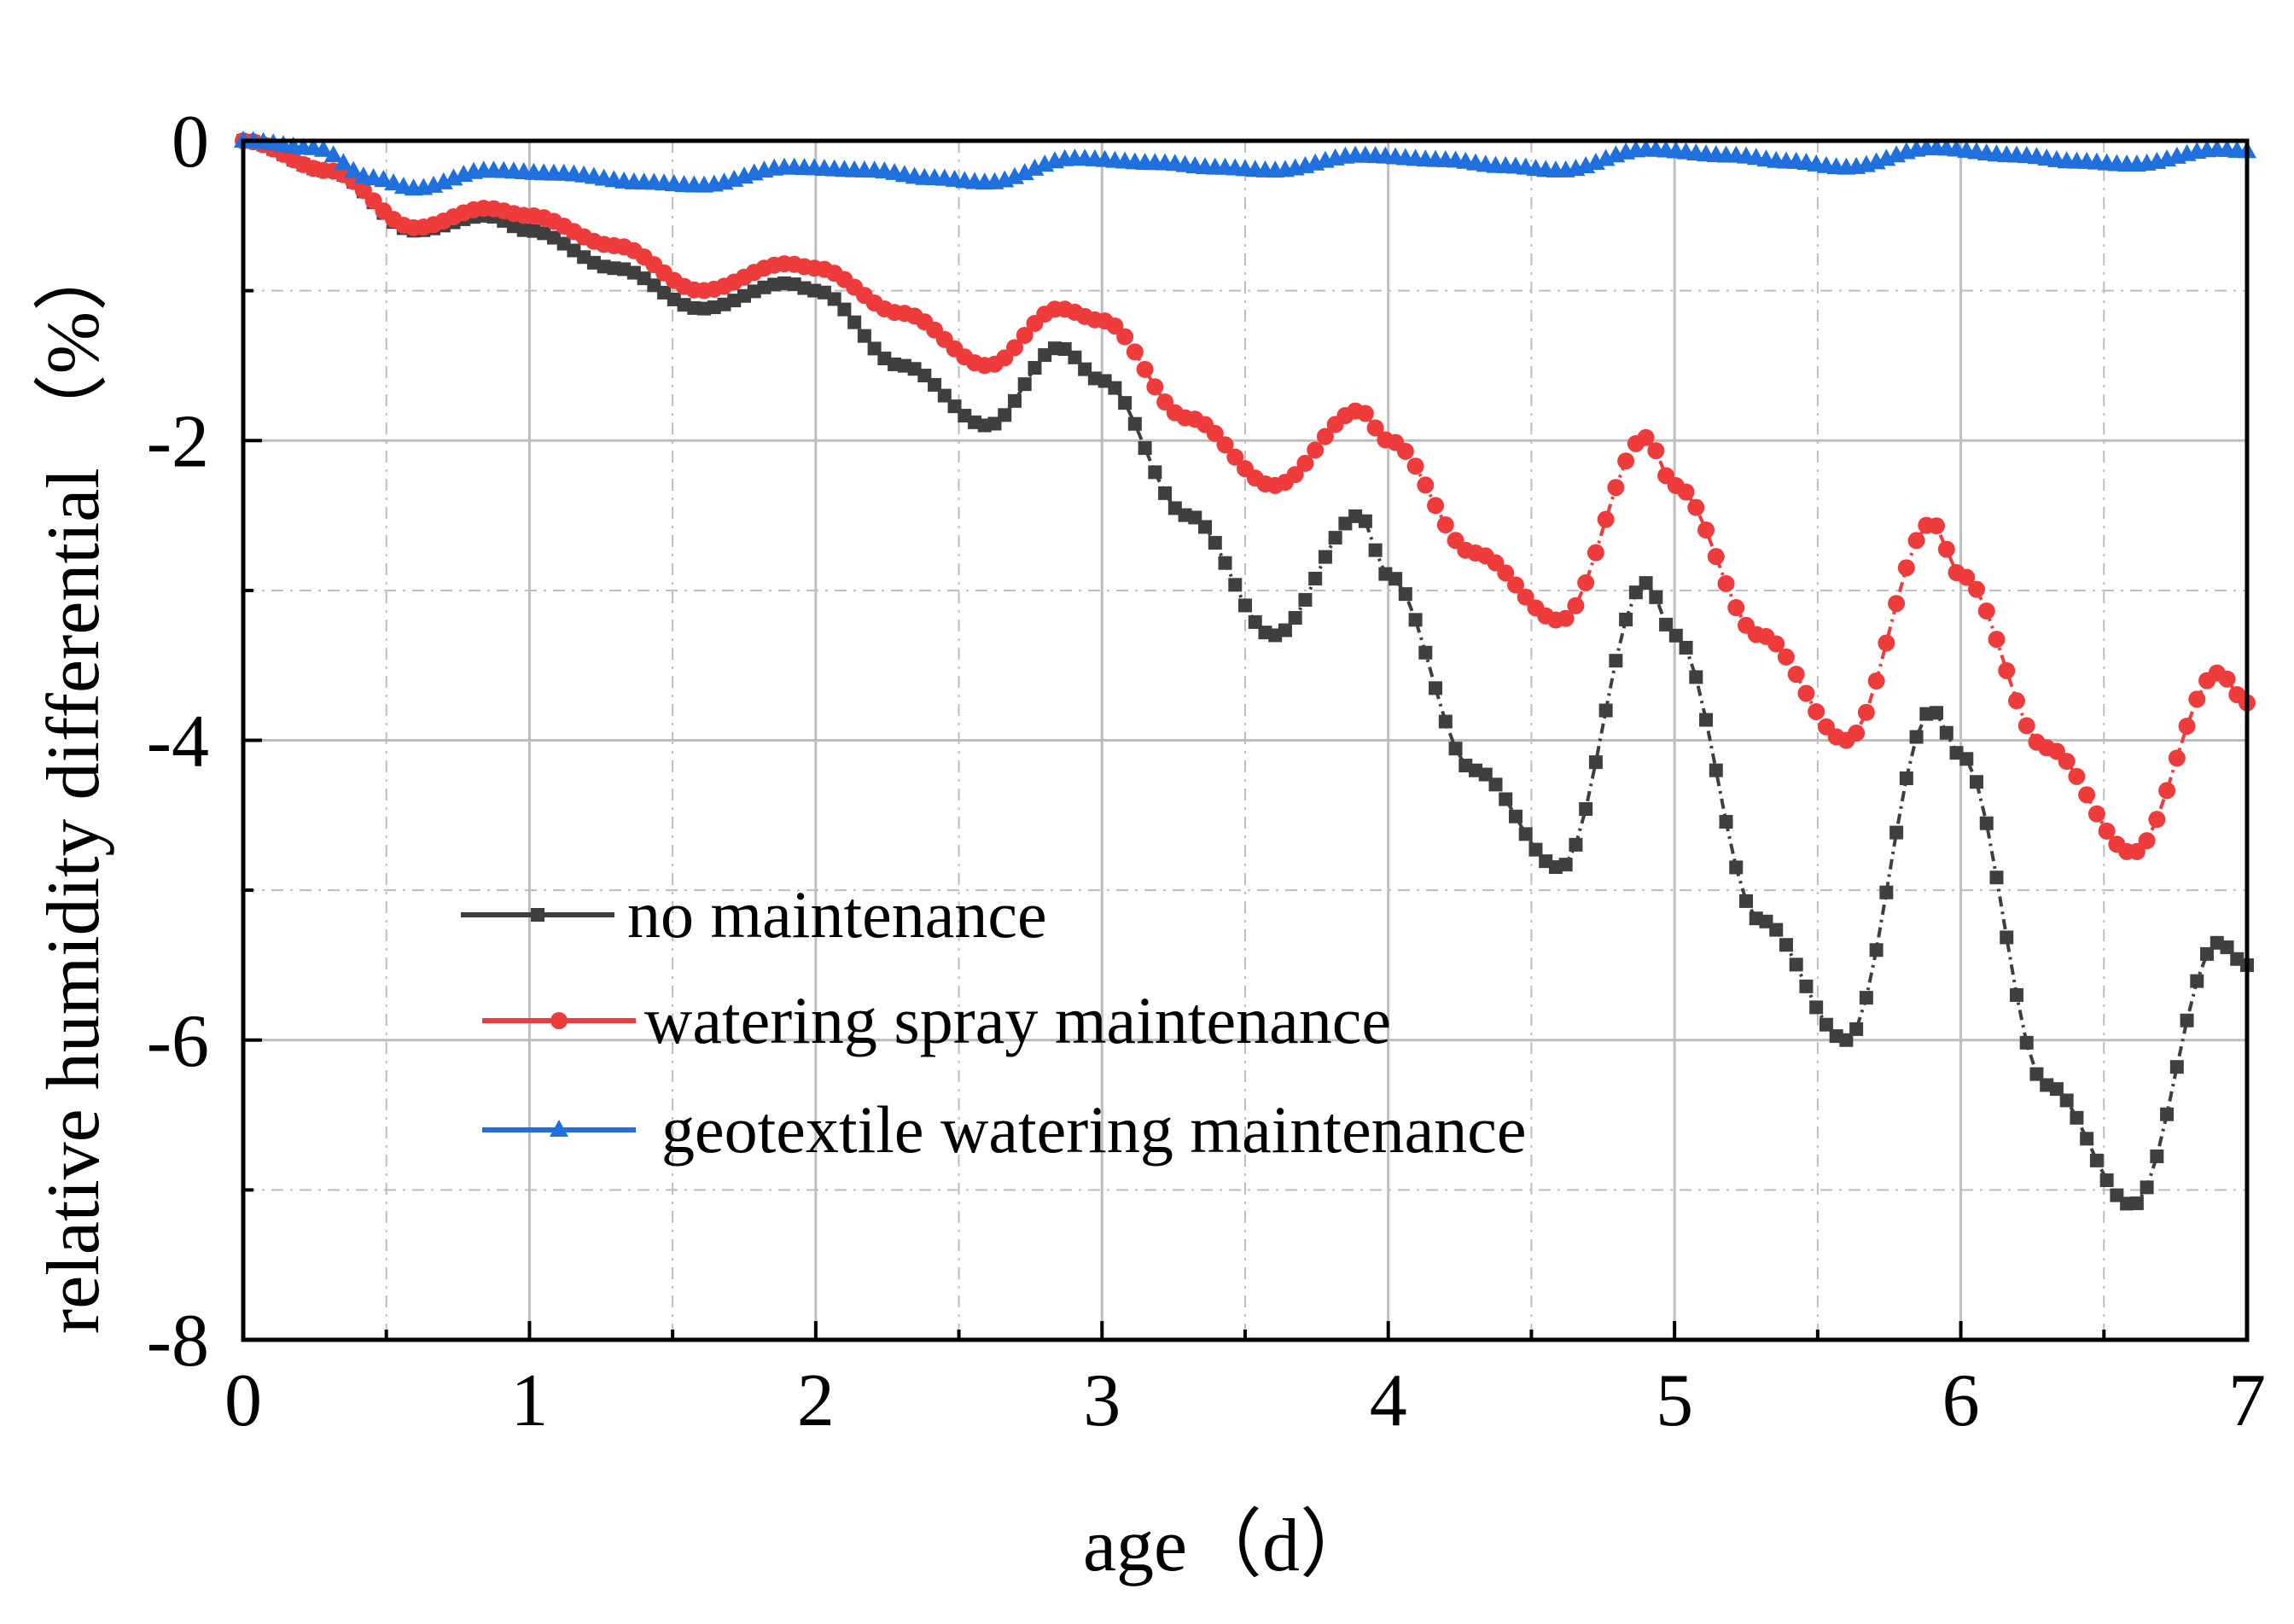 This screenshot has width=2294, height=1624. Describe the element at coordinates (529, 1400) in the screenshot. I see `x-tick-label: 1` at that location.